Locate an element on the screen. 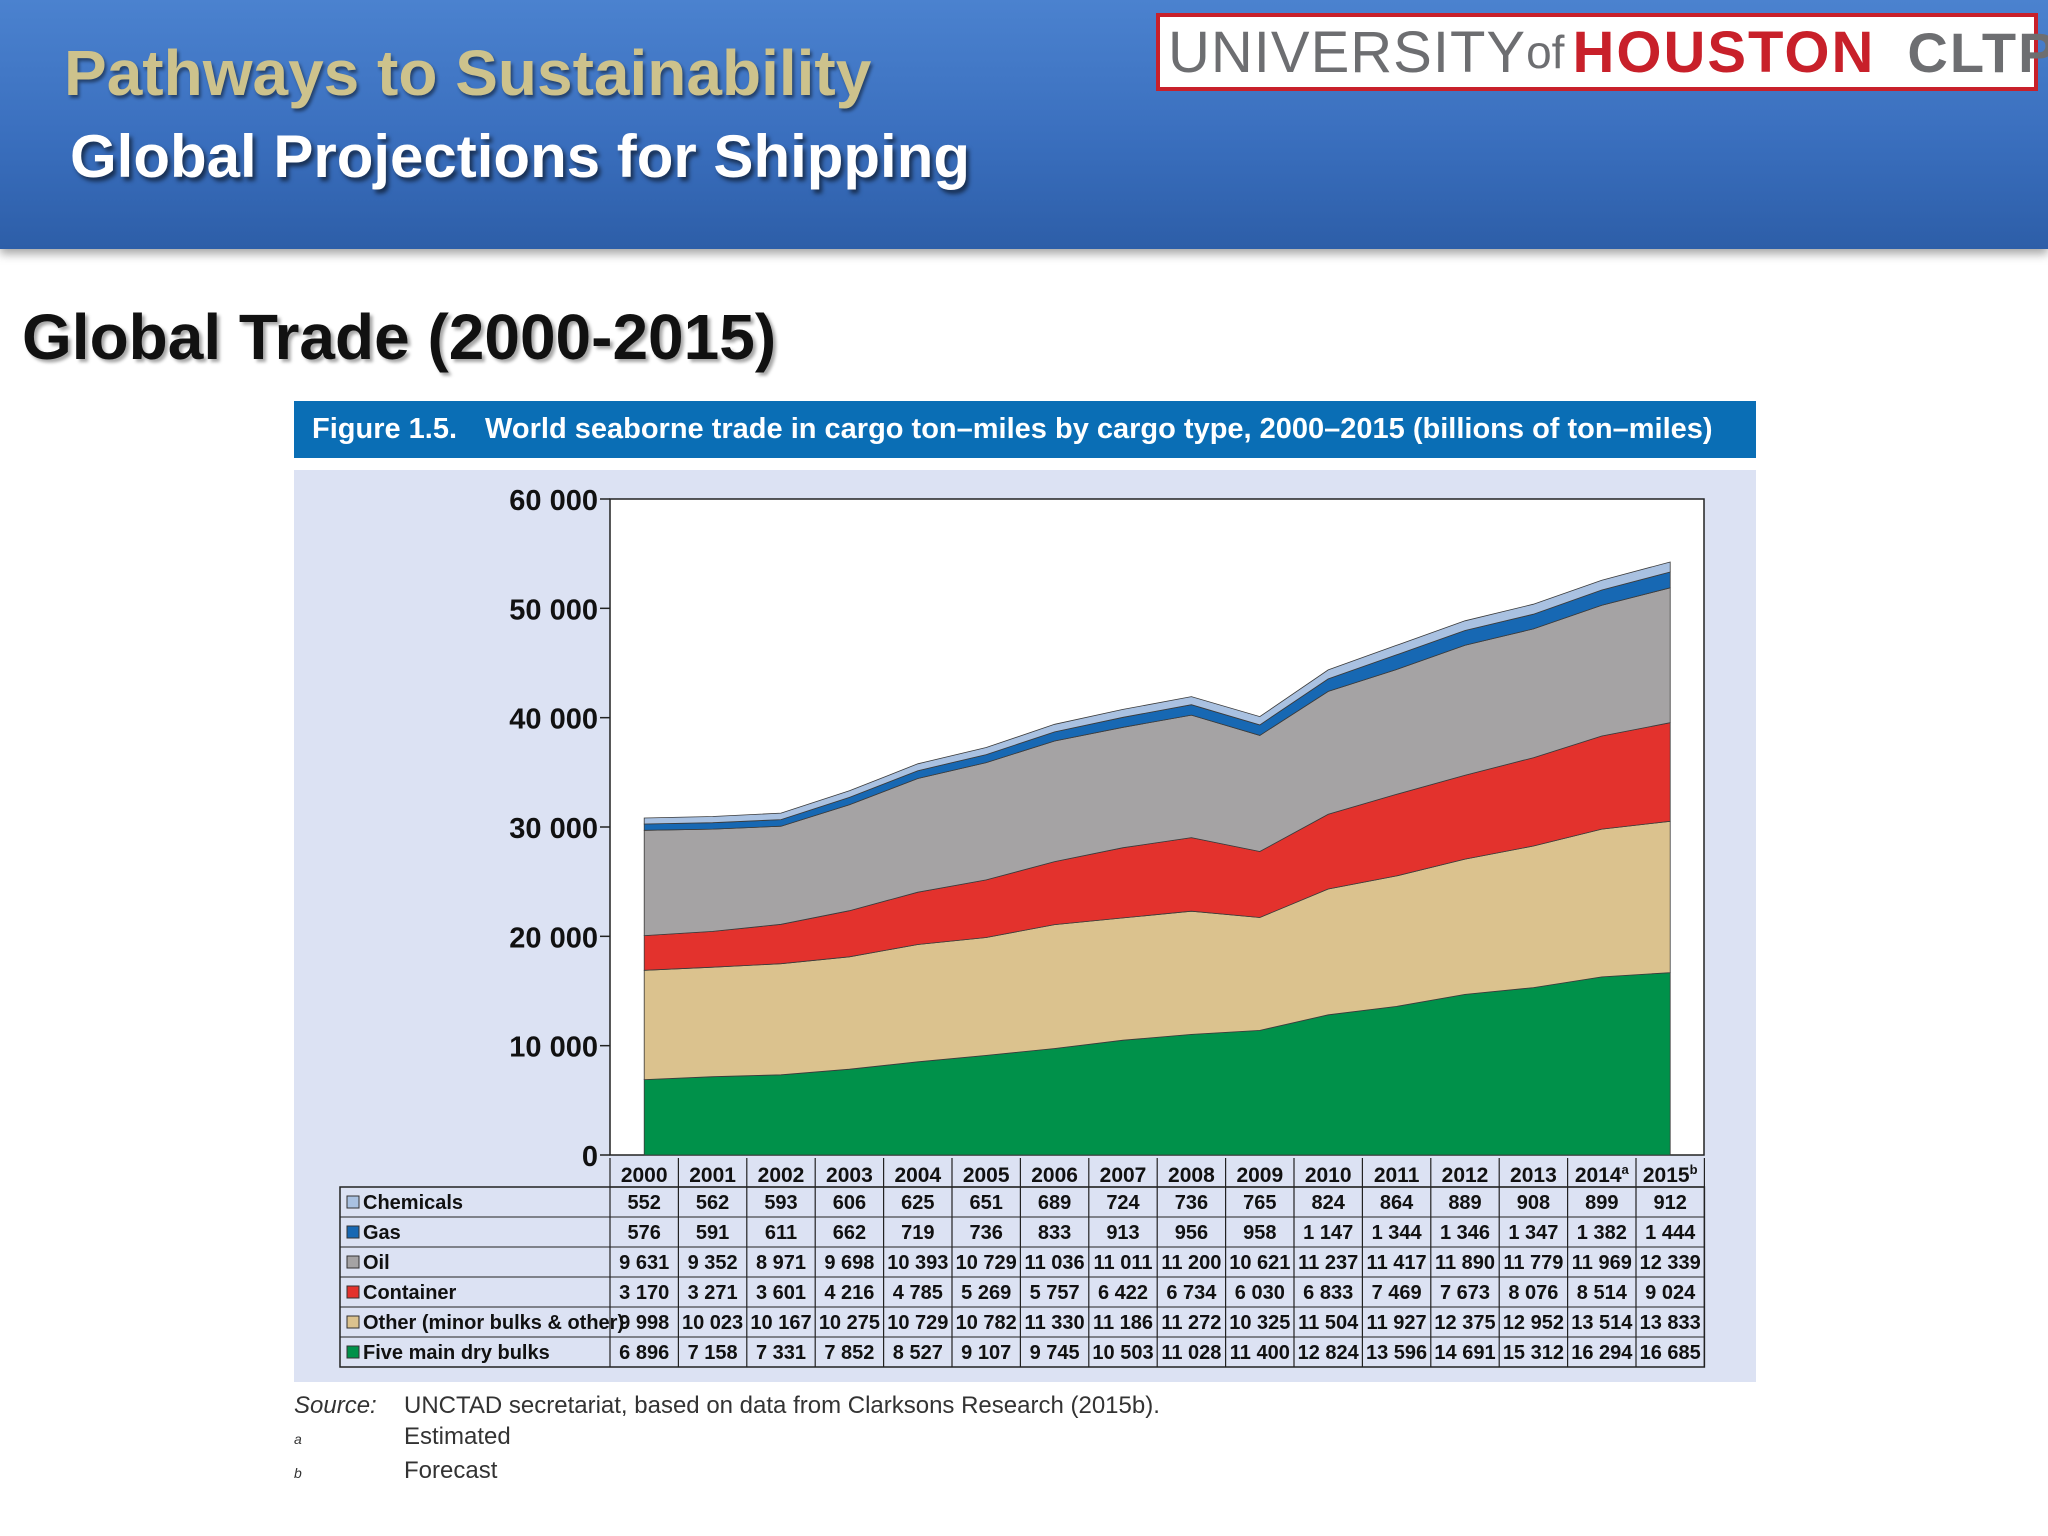  header-subtitle: Pathways to Sustainability is located at coordinates (468, 73).